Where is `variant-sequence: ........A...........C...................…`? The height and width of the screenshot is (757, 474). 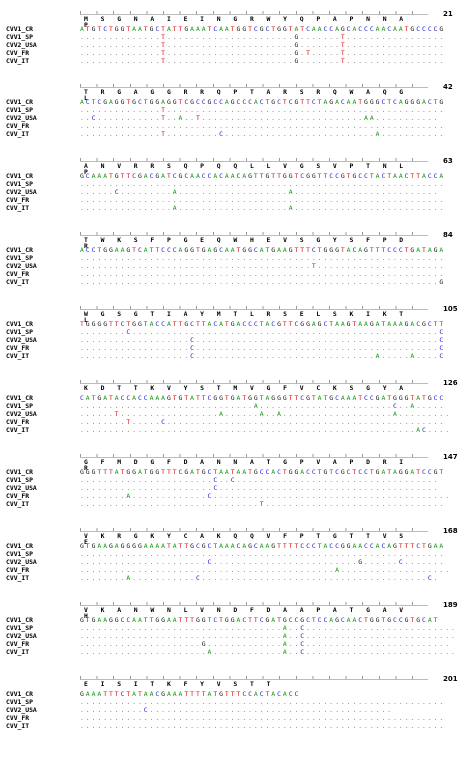 variant-sequence: ........A...........C...................… is located at coordinates (259, 578).